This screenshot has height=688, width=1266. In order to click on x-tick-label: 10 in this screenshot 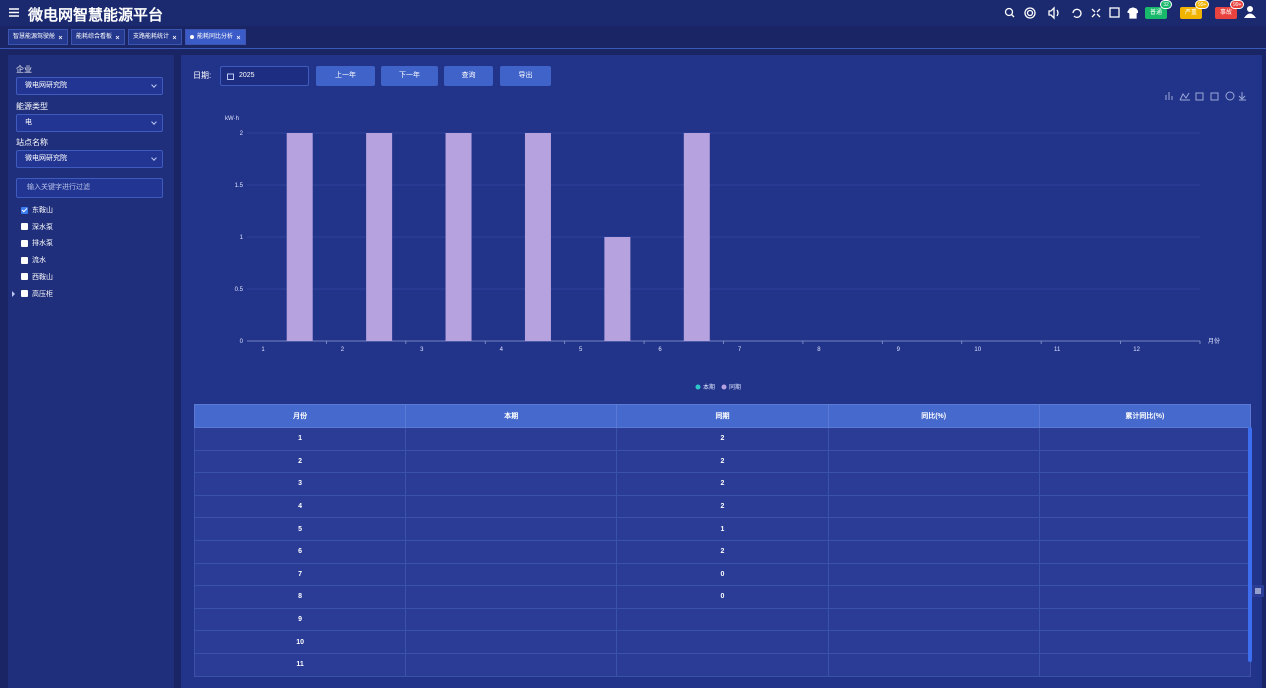, I will do `click(977, 350)`.